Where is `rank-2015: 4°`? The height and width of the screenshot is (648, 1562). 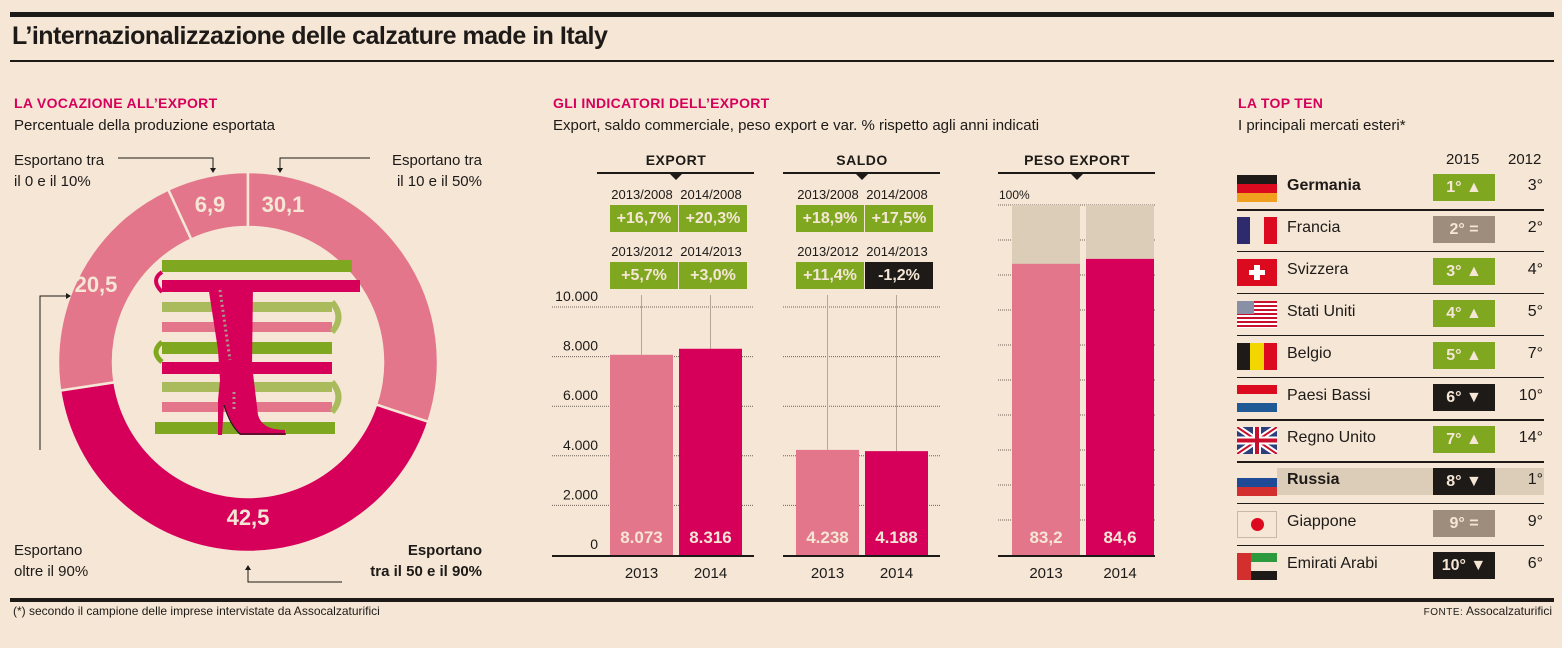 rank-2015: 4° is located at coordinates (1454, 313).